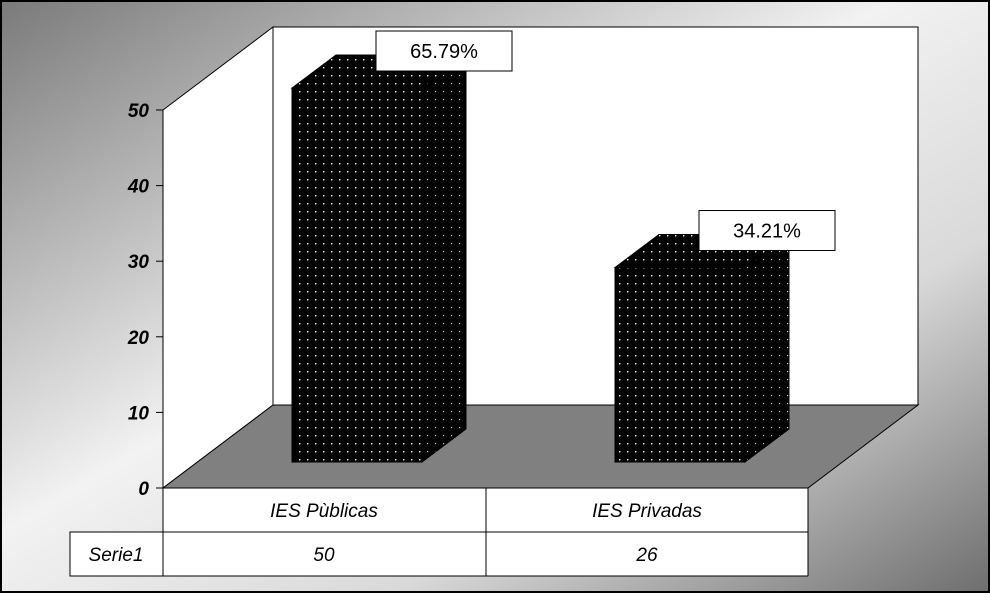 Image resolution: width=990 pixels, height=598 pixels. Describe the element at coordinates (324, 555) in the screenshot. I see `data-table-value-publicas: 50` at that location.